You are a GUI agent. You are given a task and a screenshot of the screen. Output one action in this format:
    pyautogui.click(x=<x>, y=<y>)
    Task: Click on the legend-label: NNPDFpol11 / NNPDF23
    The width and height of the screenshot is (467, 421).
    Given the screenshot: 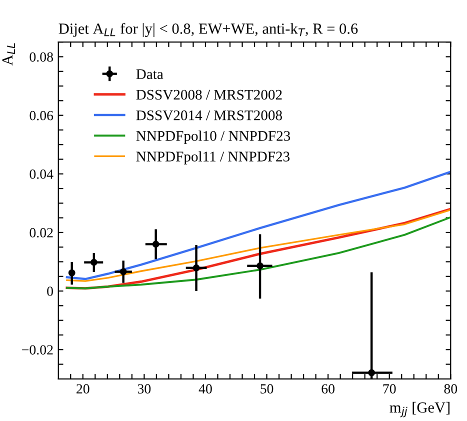 What is the action you would take?
    pyautogui.click(x=213, y=157)
    